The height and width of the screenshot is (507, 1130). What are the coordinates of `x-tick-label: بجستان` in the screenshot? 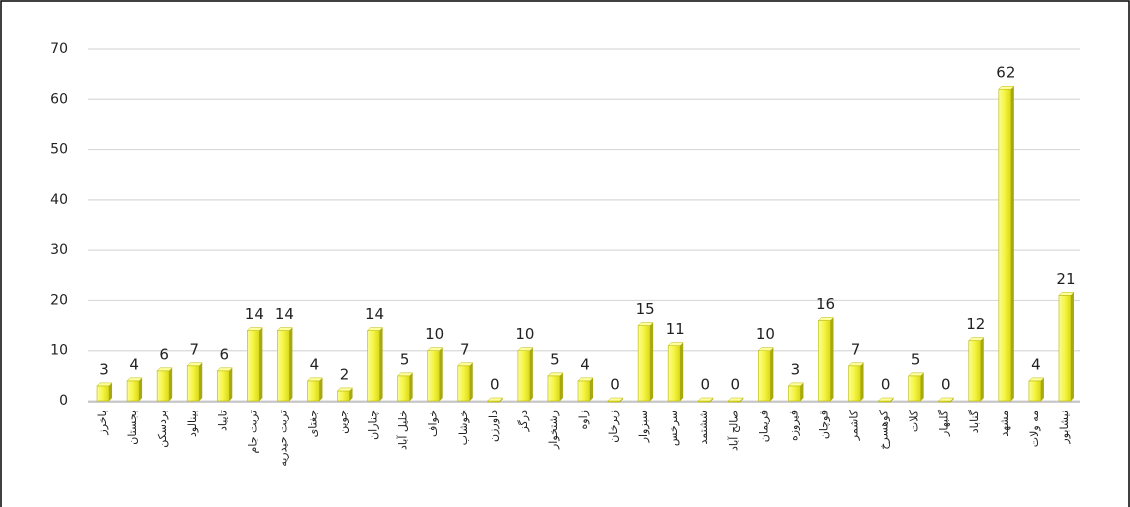 It's located at (132, 427).